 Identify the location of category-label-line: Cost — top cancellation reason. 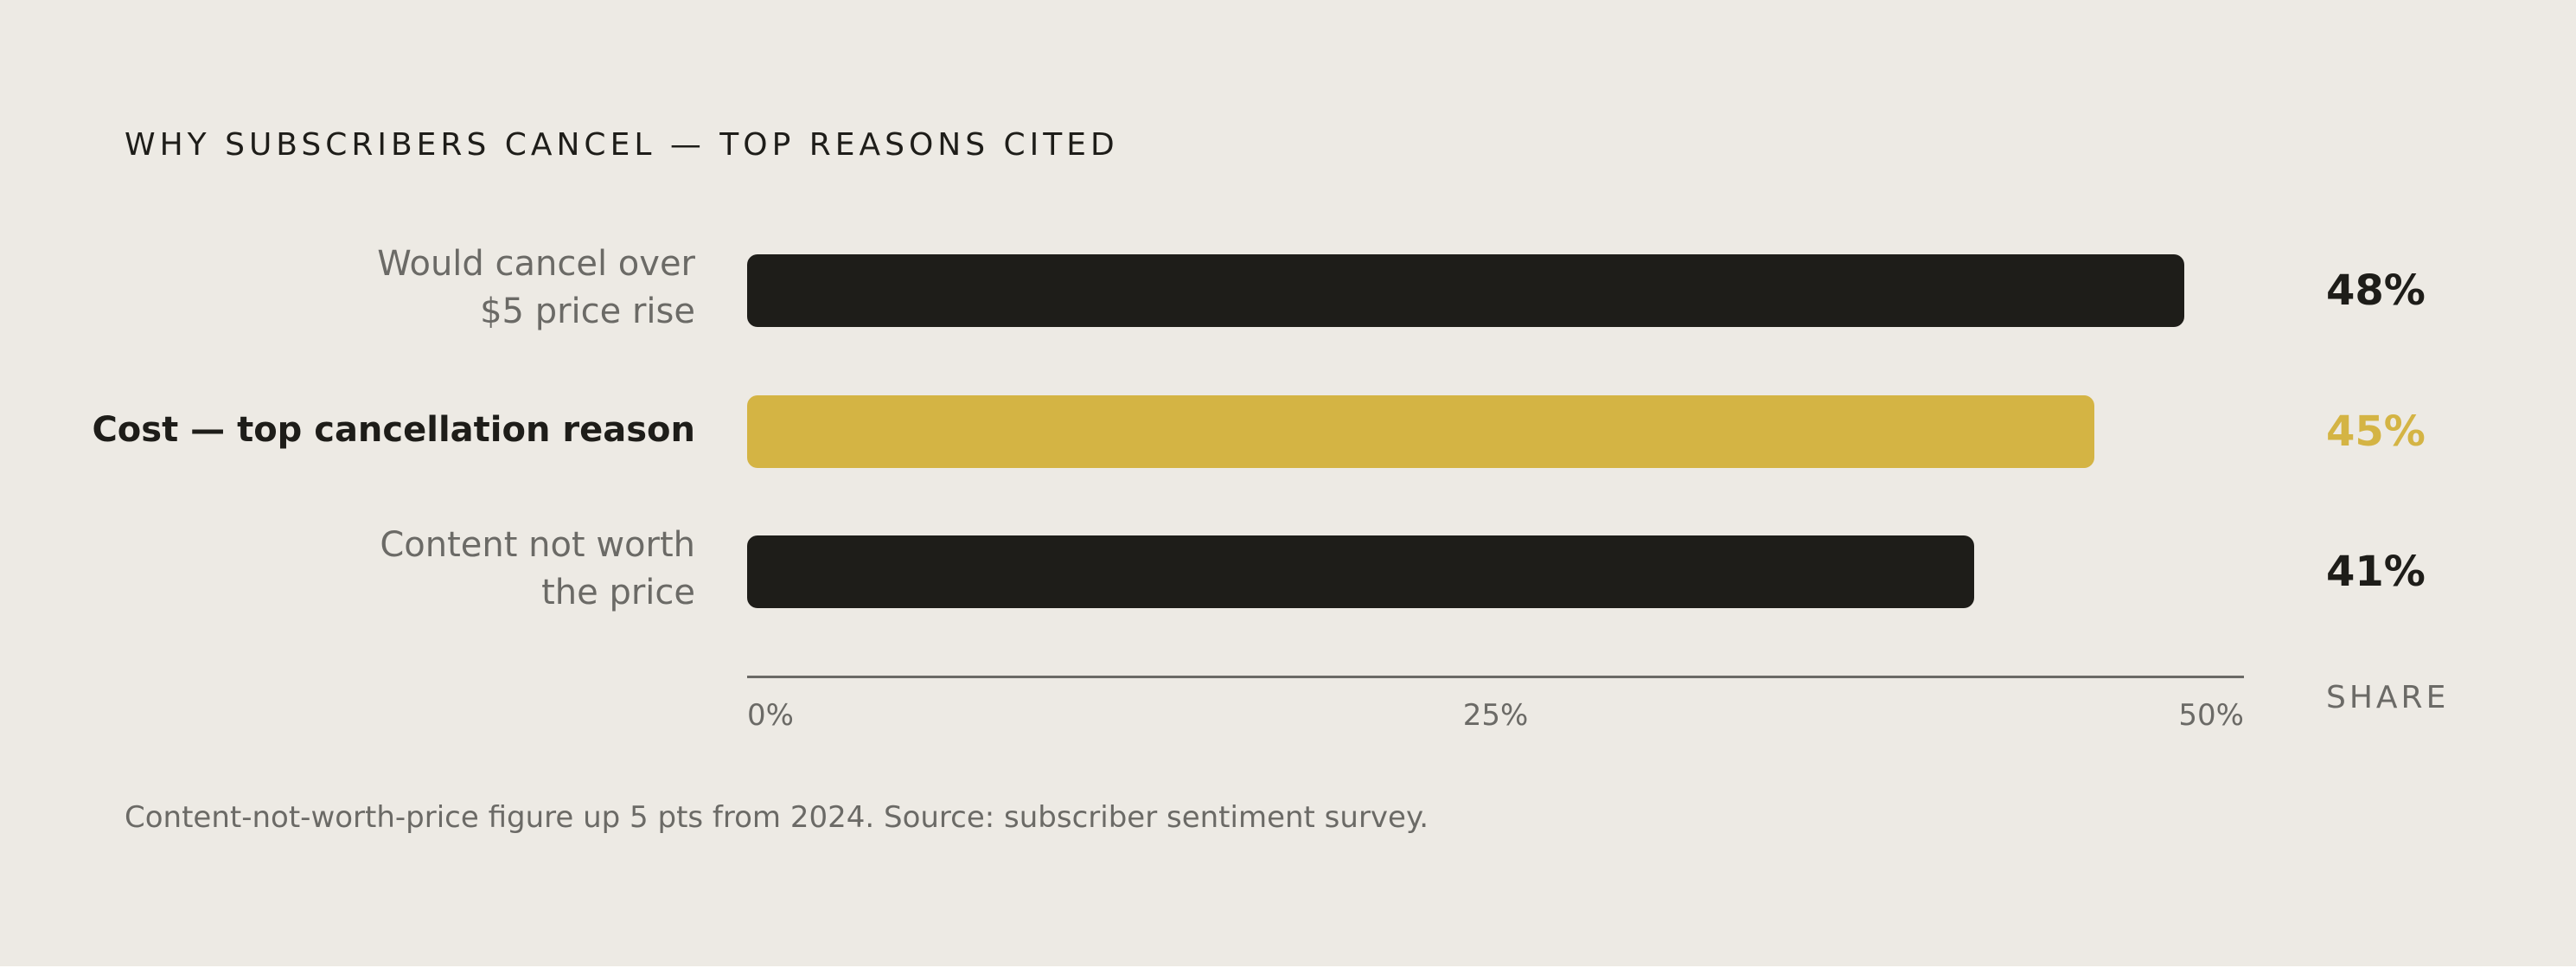
(394, 430).